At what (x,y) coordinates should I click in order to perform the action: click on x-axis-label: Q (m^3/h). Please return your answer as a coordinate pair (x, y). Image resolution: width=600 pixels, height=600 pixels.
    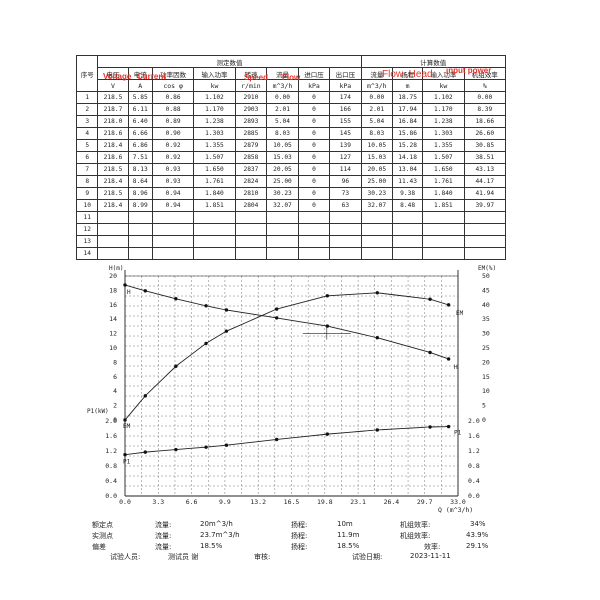
    Looking at the image, I should click on (455, 510).